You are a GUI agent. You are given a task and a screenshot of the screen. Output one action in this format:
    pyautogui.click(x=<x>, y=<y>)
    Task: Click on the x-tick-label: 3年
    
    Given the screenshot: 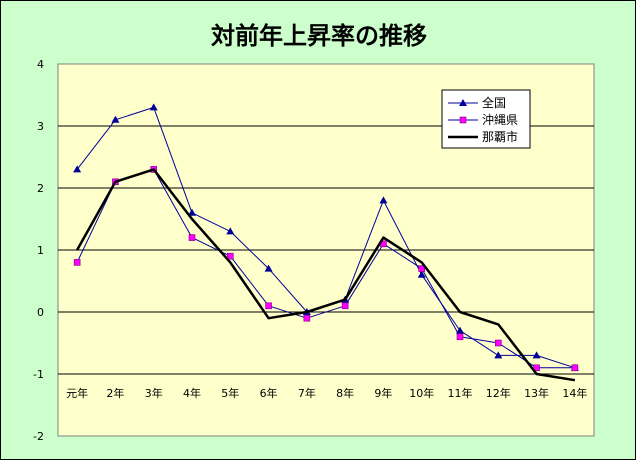 What is the action you would take?
    pyautogui.click(x=154, y=393)
    